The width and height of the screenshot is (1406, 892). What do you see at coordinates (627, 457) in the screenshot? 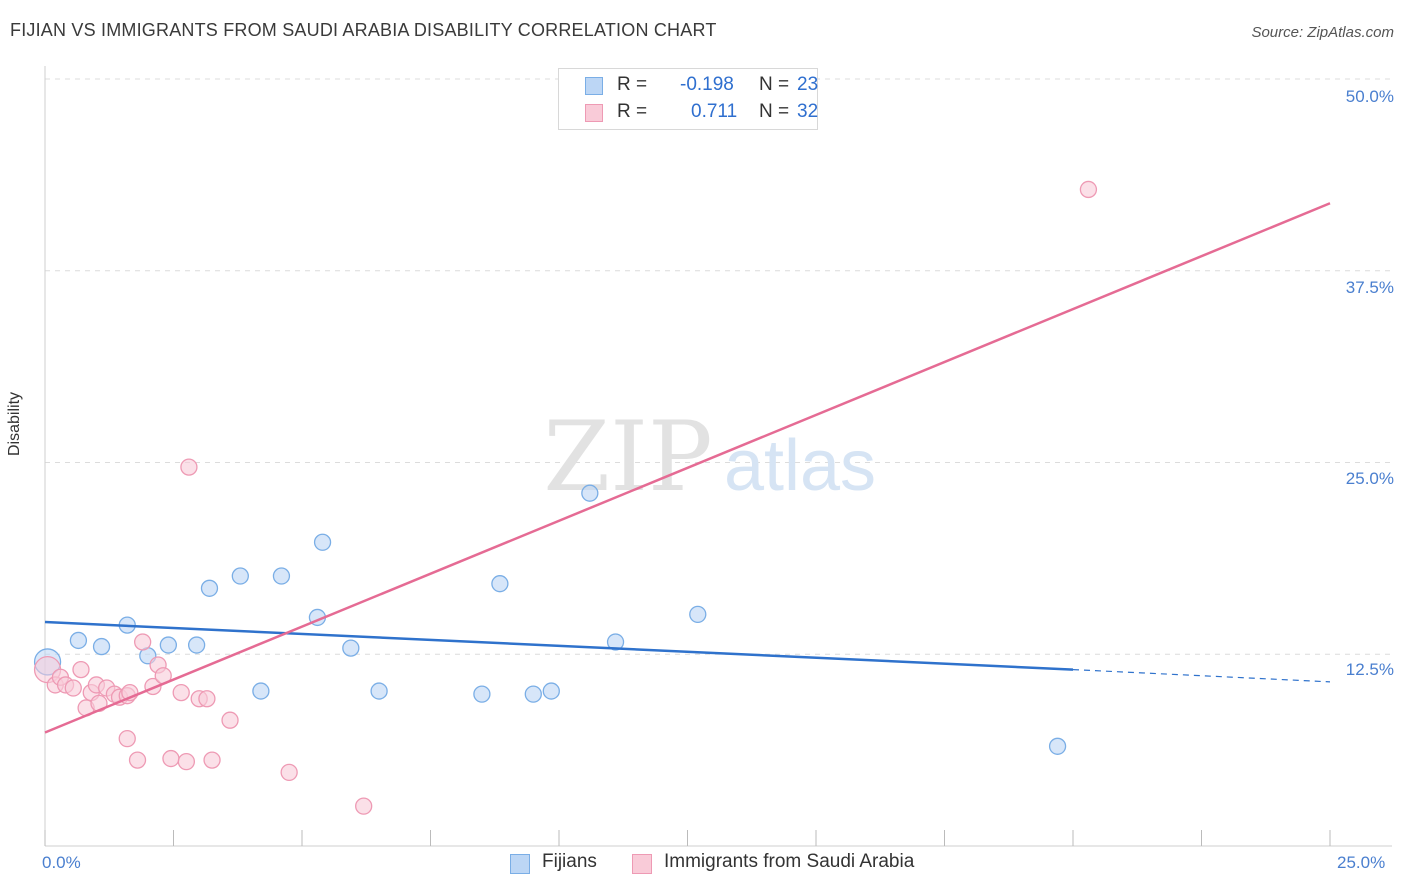
I see `watermark-zip: ZIP` at bounding box center [627, 457].